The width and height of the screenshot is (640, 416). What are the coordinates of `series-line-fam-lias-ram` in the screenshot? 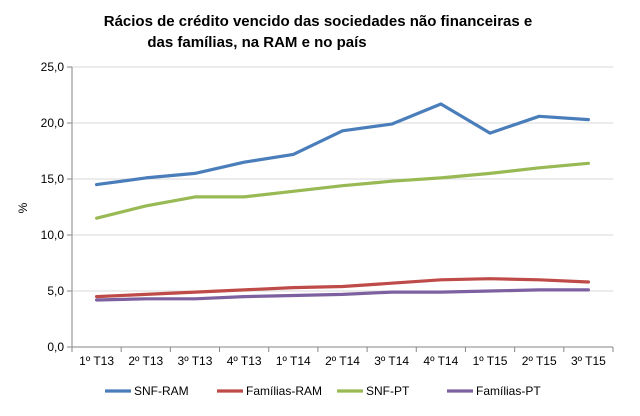 It's located at (342, 288).